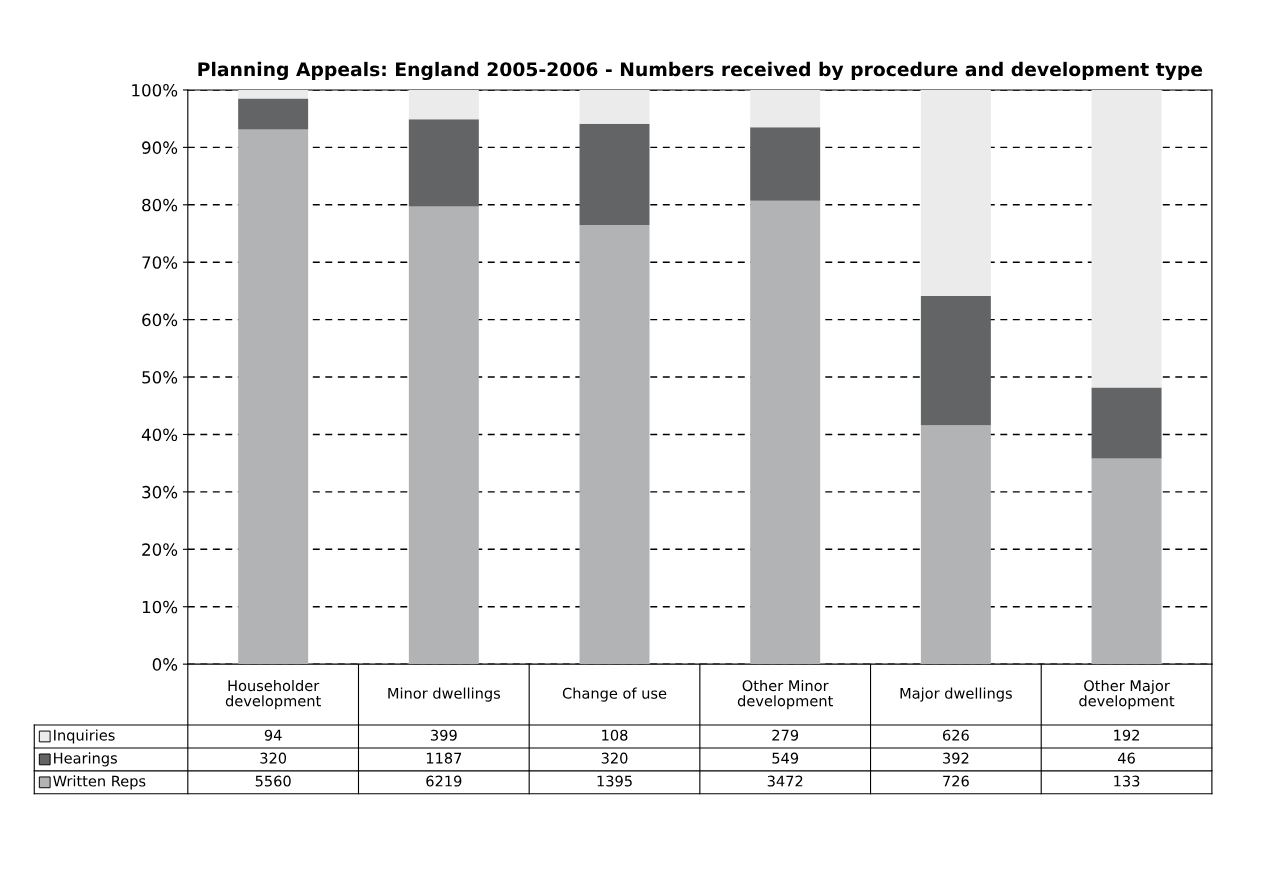 The width and height of the screenshot is (1269, 882). Describe the element at coordinates (956, 758) in the screenshot. I see `text: 392` at that location.